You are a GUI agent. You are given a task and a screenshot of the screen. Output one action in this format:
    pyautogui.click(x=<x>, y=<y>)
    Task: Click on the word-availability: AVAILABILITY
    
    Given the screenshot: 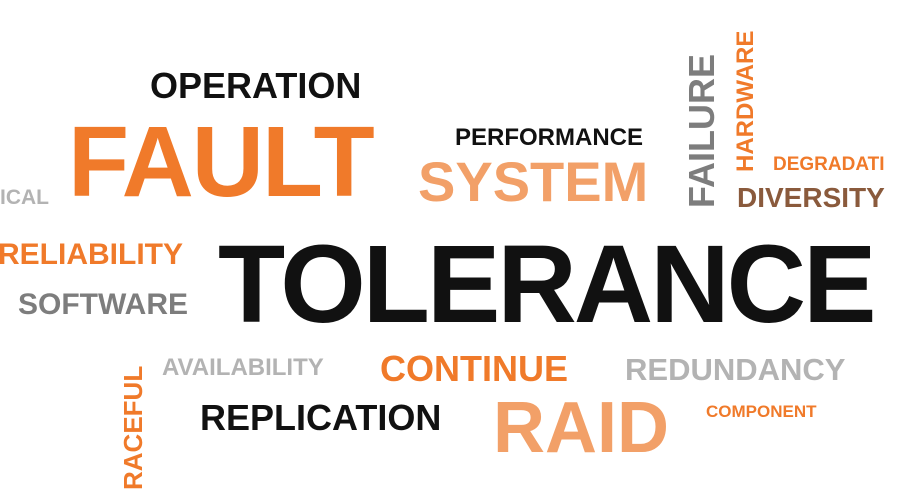 What is the action you would take?
    pyautogui.click(x=243, y=367)
    